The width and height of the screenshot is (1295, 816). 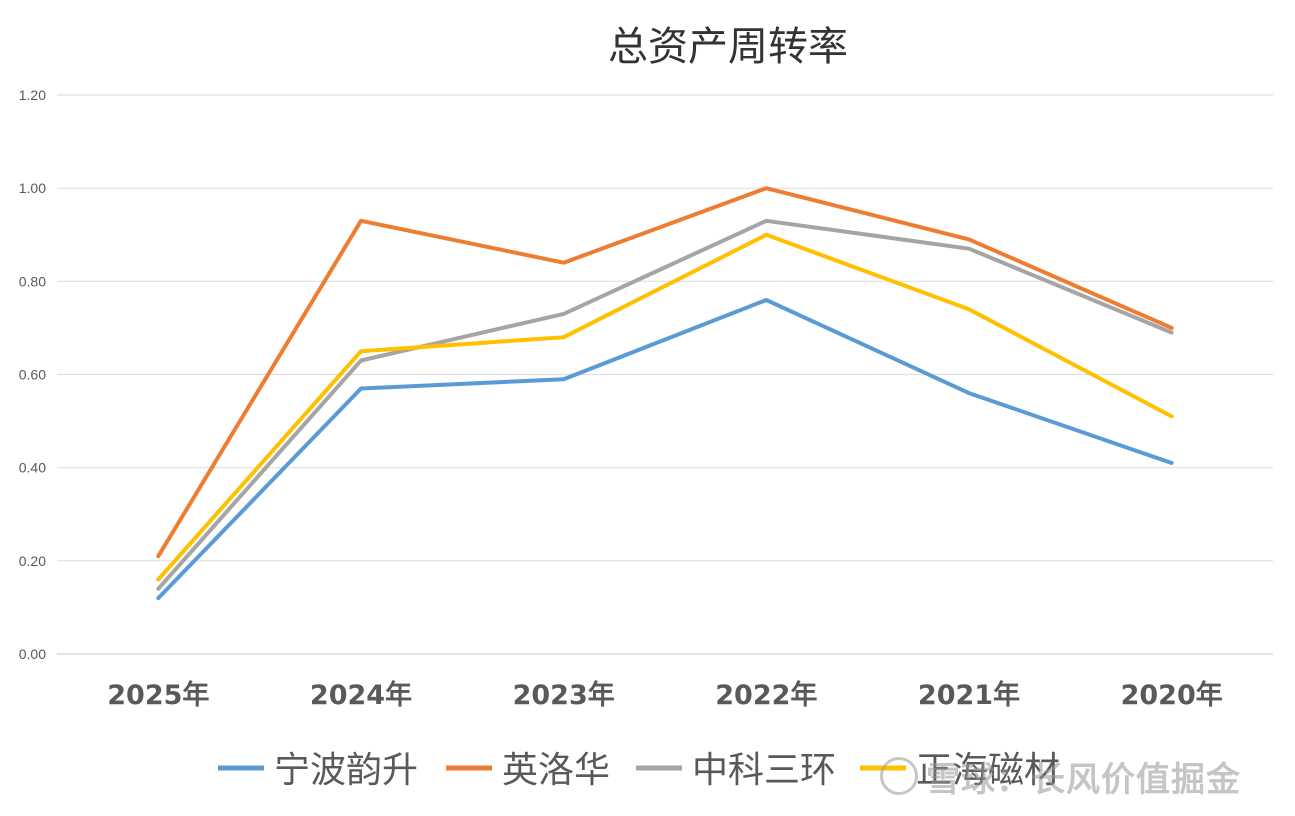 What do you see at coordinates (766, 695) in the screenshot?
I see `x-tick-label: 2022年` at bounding box center [766, 695].